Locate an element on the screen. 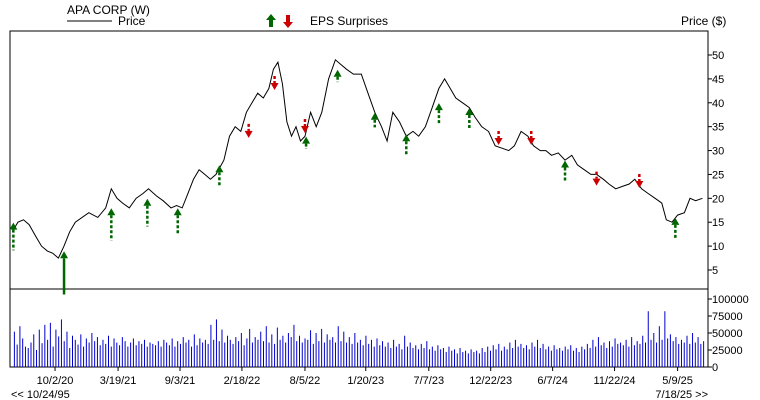 The image size is (760, 400). eps-legend-label: EPS Surprises is located at coordinates (349, 21).